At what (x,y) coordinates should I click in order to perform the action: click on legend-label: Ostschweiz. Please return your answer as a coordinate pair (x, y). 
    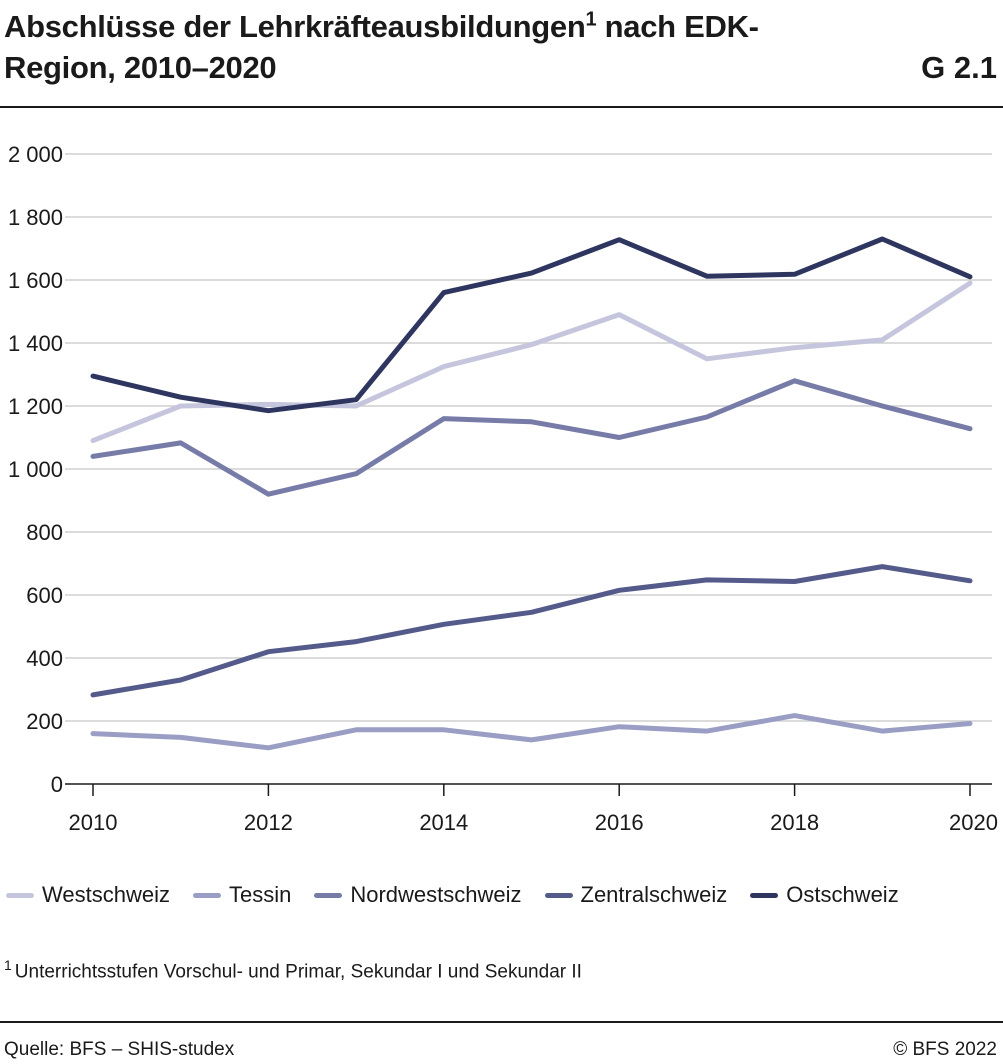
    Looking at the image, I should click on (842, 894).